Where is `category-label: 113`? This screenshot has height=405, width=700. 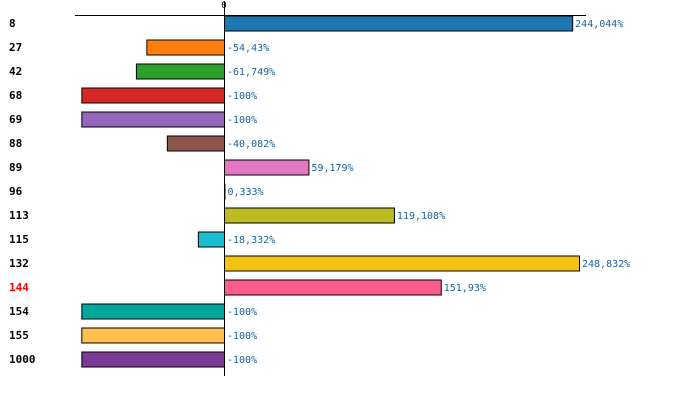 category-label: 113 is located at coordinates (19, 215).